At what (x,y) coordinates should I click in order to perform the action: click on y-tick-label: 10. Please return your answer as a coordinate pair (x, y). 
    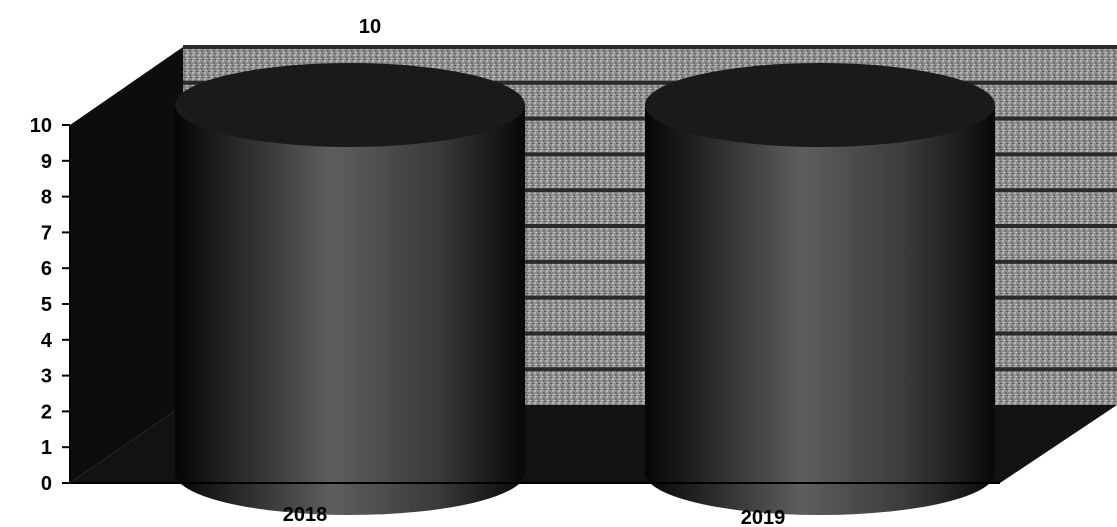
    Looking at the image, I should click on (41, 126).